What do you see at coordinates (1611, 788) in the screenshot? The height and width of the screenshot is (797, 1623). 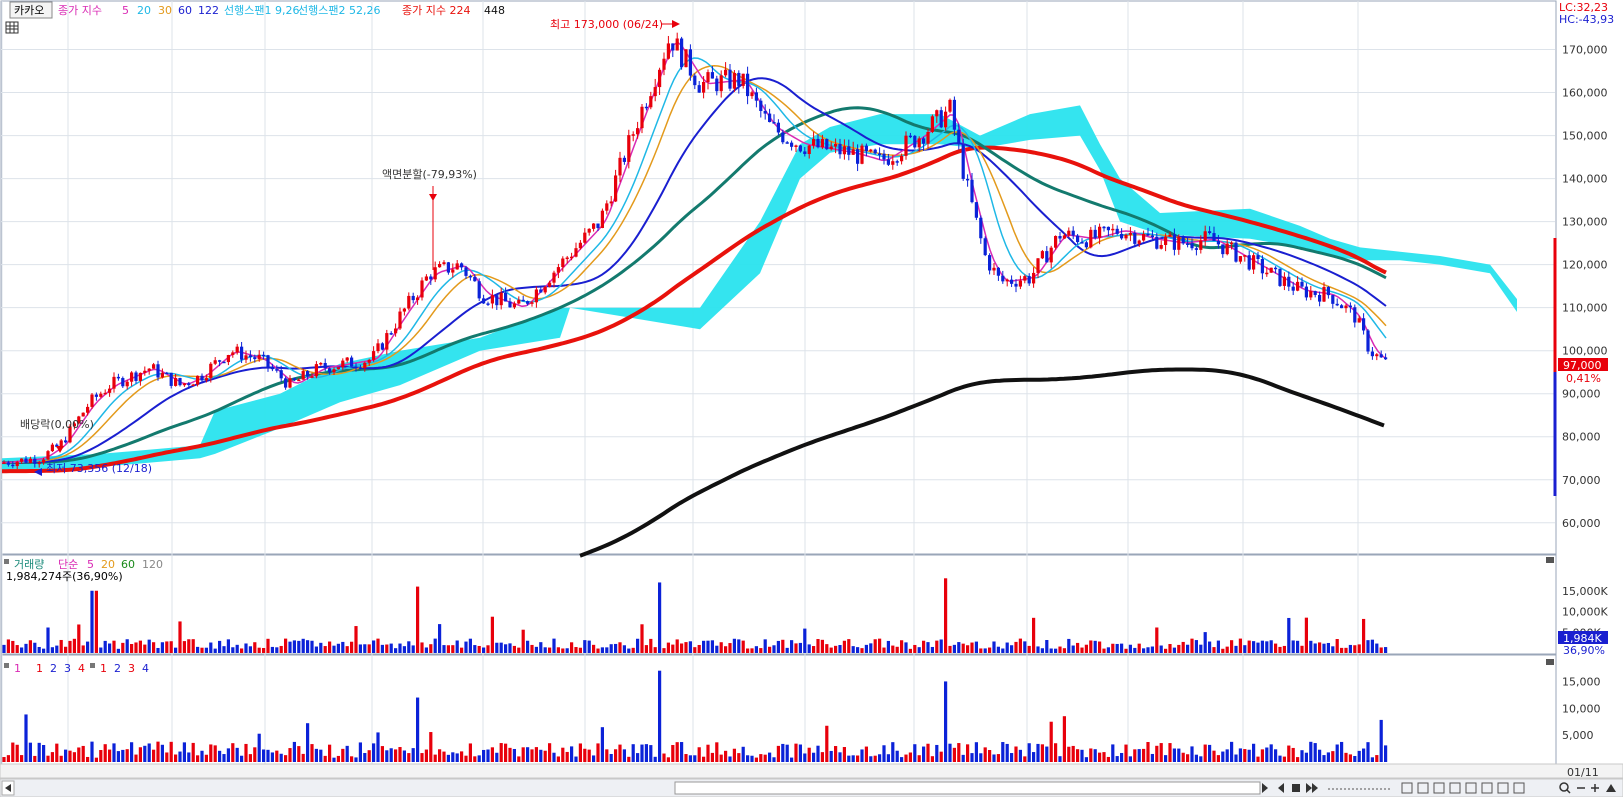 I see `scroll-up-icon` at bounding box center [1611, 788].